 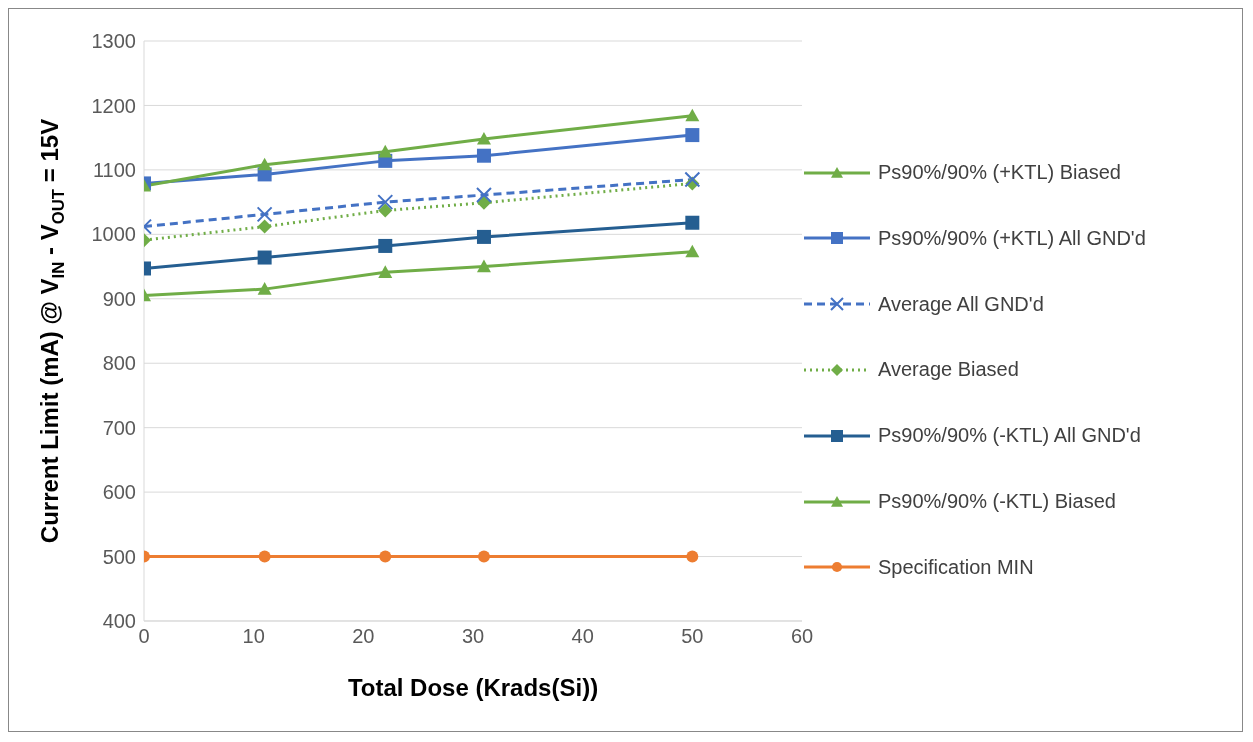 What do you see at coordinates (144, 636) in the screenshot?
I see `x-tick-label: 0` at bounding box center [144, 636].